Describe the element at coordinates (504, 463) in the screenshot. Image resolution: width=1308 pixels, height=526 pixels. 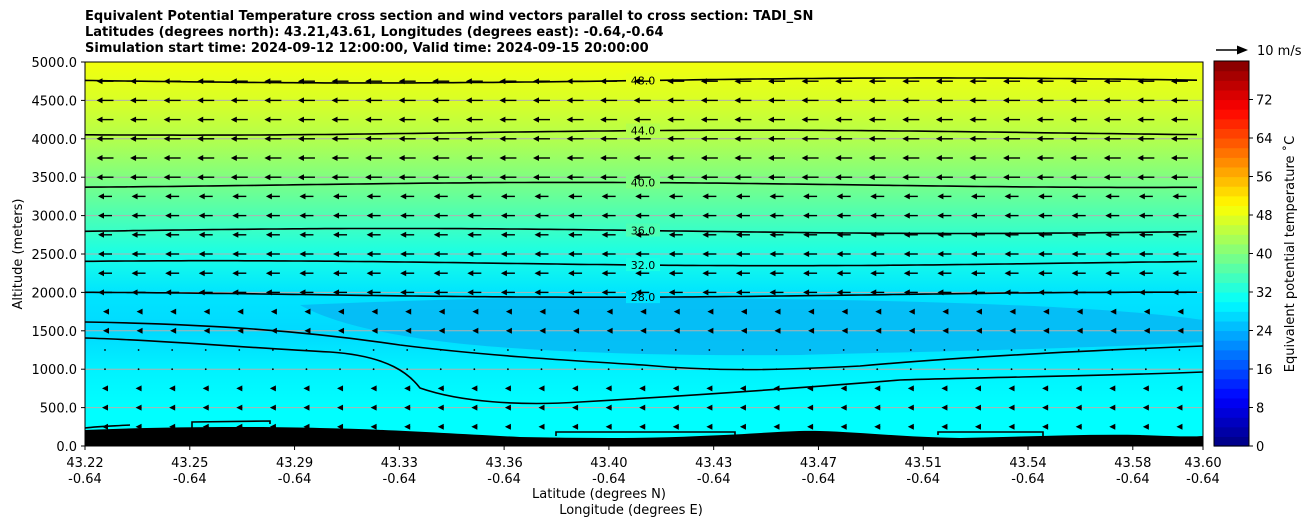
I see `x-tick-label-lat: 43.36` at that location.